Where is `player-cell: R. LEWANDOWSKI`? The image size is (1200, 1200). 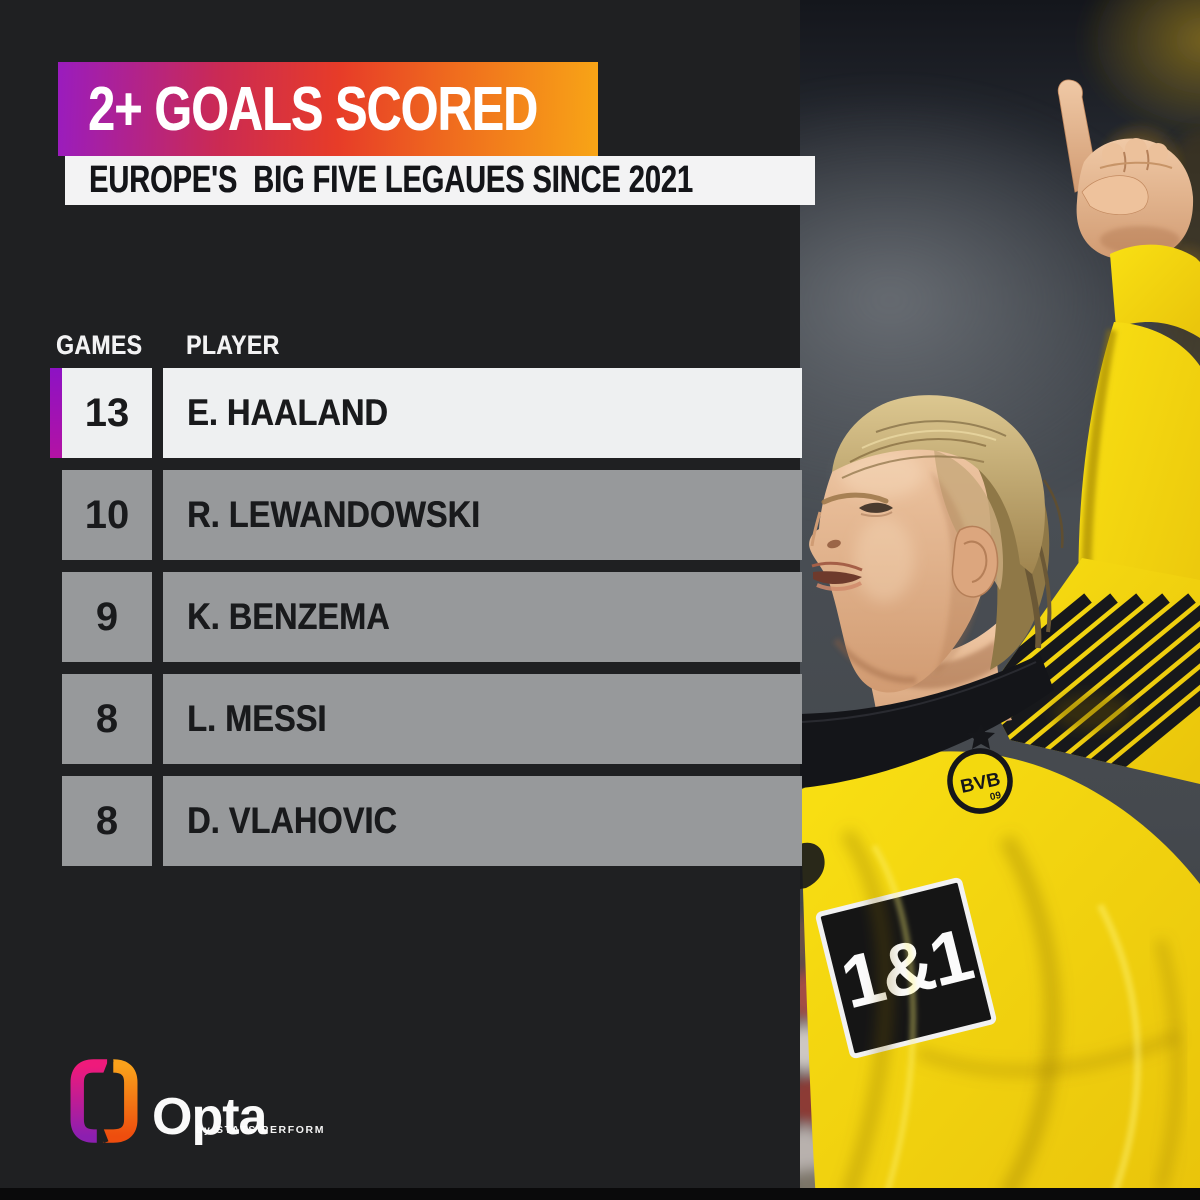 player-cell: R. LEWANDOWSKI is located at coordinates (482, 515).